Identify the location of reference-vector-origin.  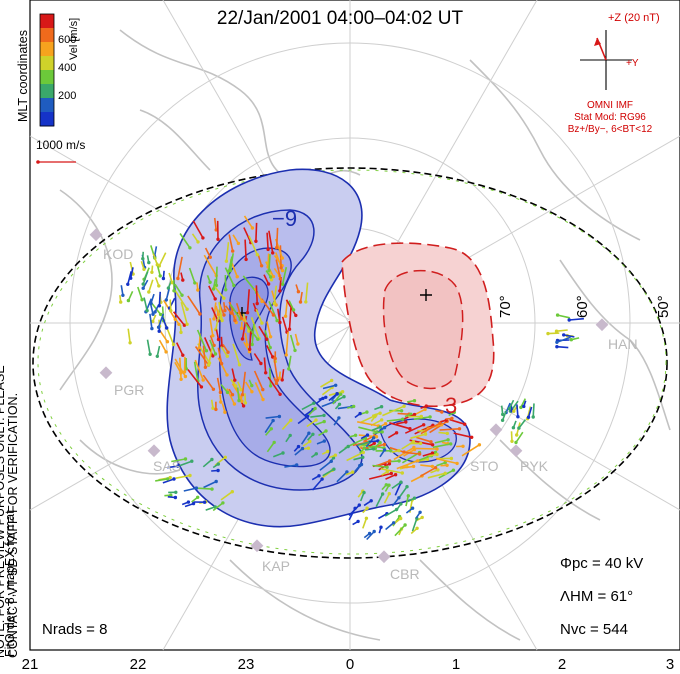
(38, 162).